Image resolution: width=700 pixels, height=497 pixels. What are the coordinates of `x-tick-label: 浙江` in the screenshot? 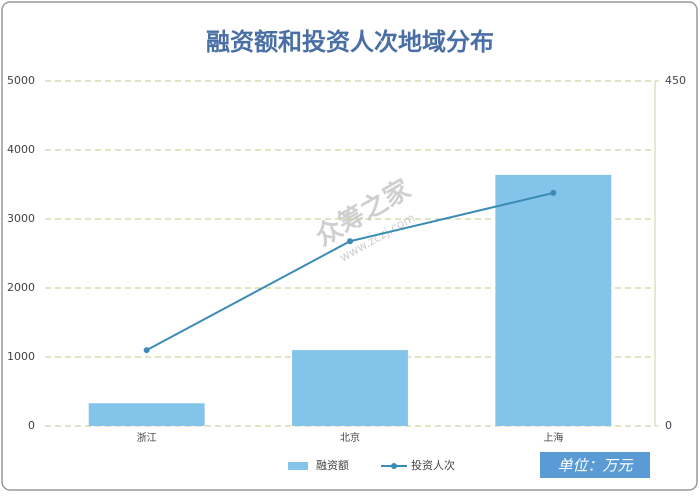 It's located at (147, 438).